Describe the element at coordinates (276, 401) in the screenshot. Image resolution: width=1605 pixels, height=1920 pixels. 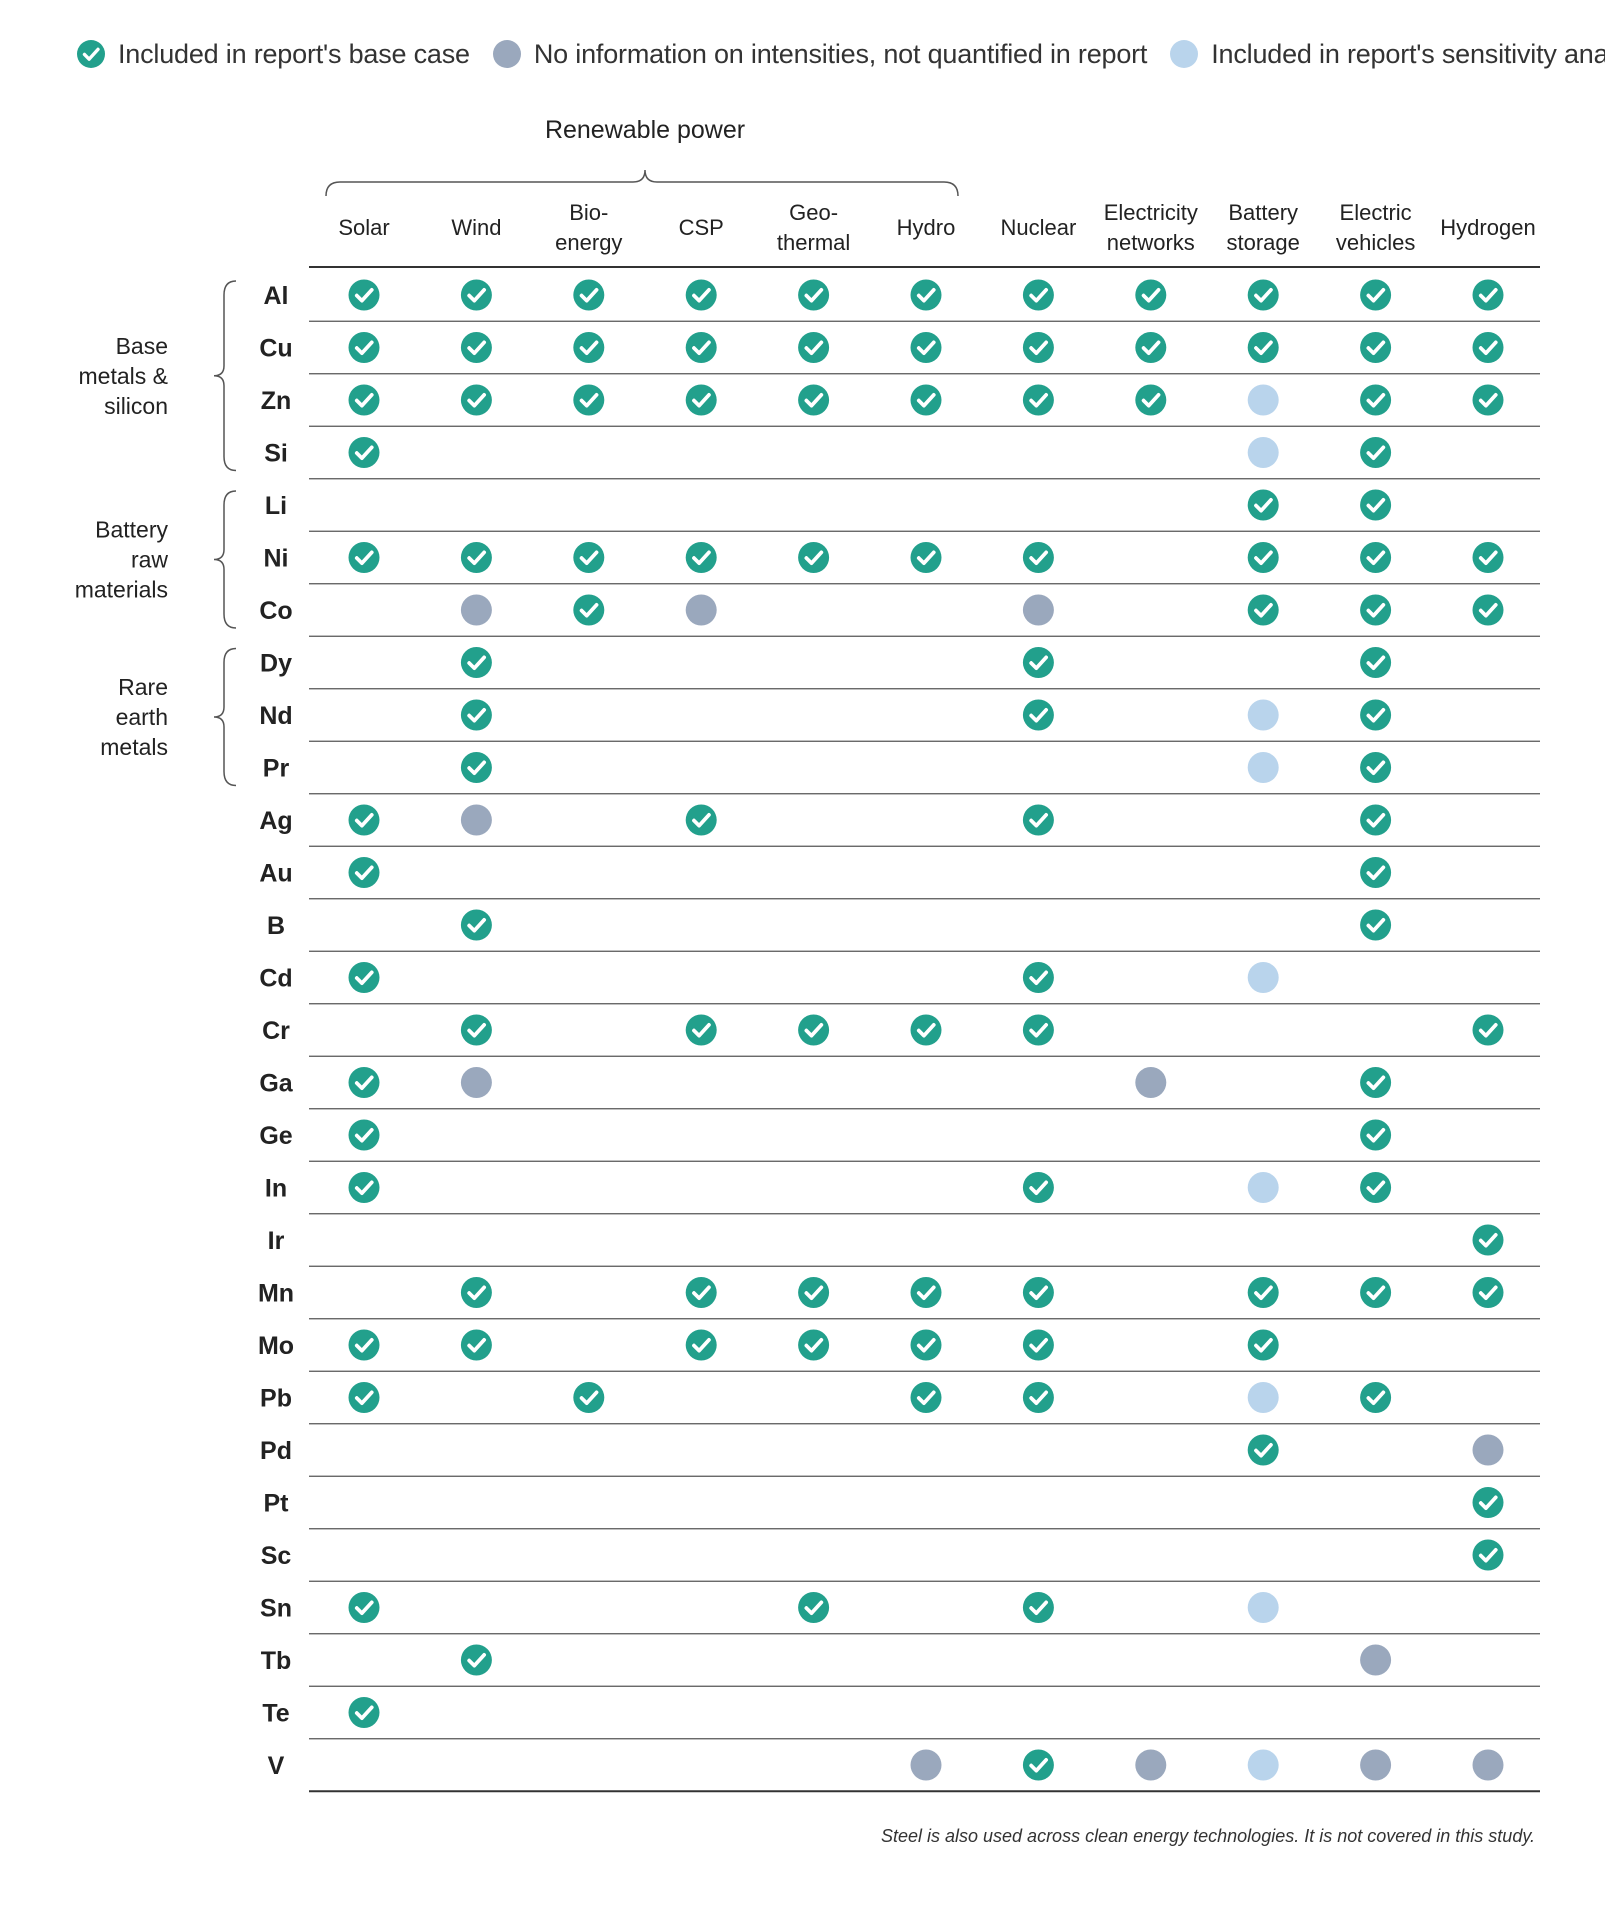
I see `row-label-zn: Zn` at that location.